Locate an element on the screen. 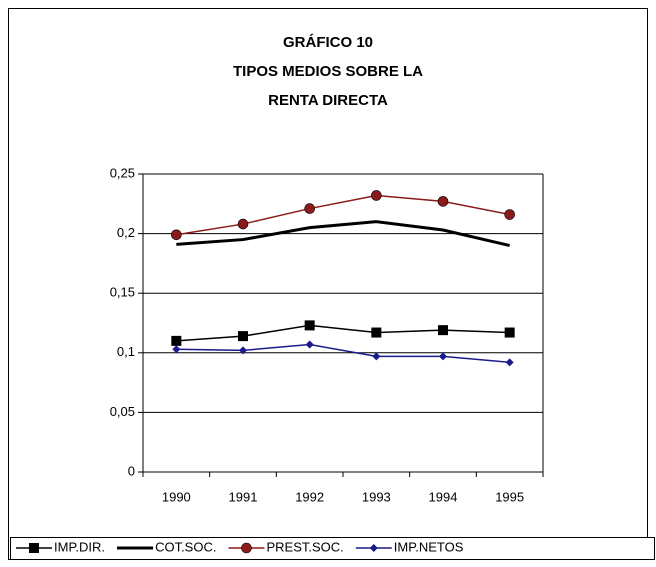  x-tick-label: 1993 is located at coordinates (376, 496).